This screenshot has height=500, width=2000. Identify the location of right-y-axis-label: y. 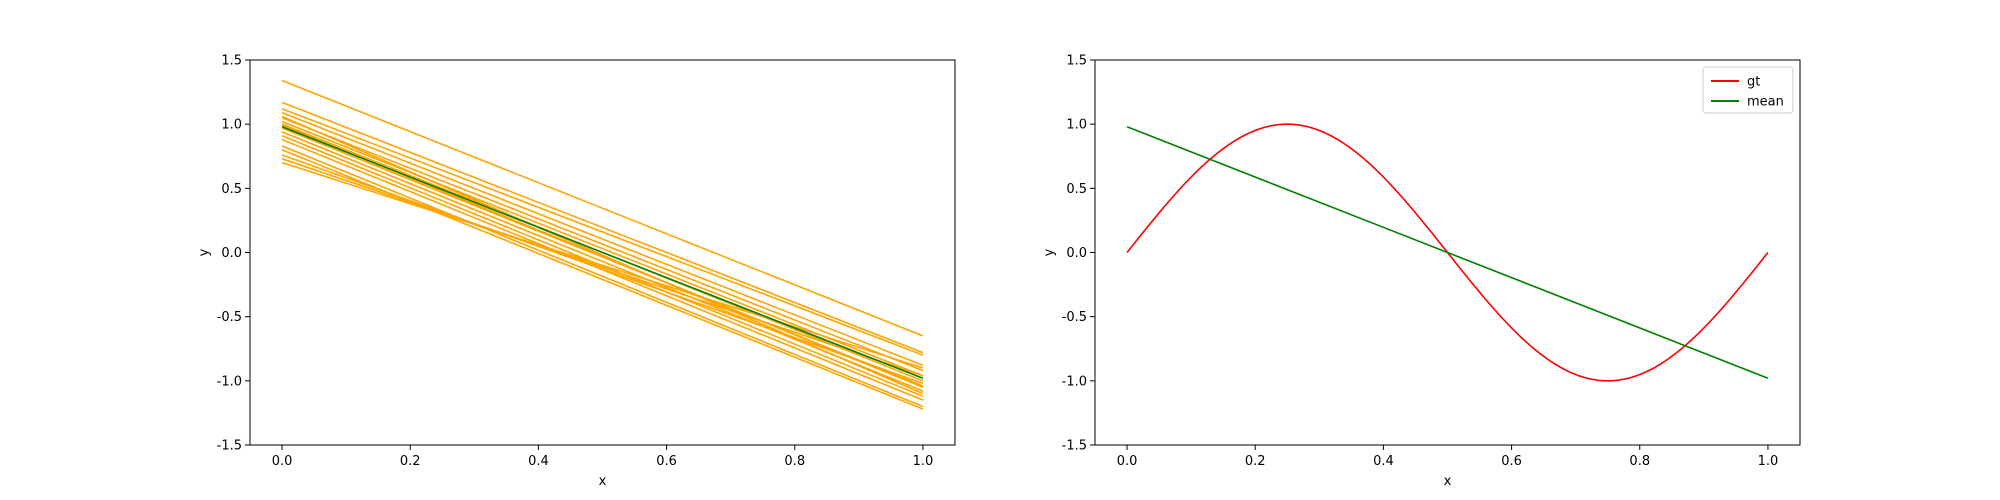
(1049, 252).